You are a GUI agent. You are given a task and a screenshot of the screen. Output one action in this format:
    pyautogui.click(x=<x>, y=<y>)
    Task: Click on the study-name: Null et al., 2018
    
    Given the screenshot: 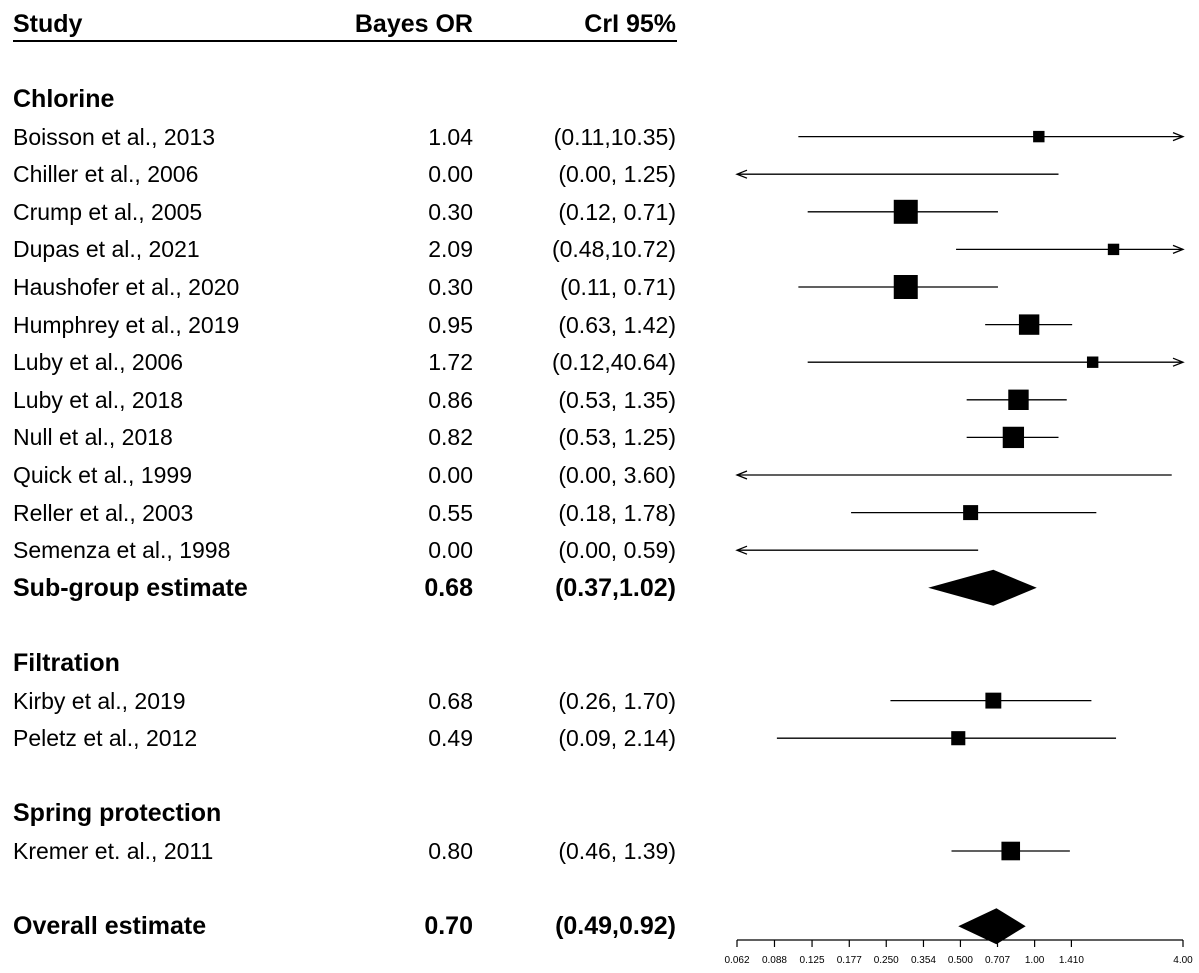 What is the action you would take?
    pyautogui.click(x=93, y=437)
    